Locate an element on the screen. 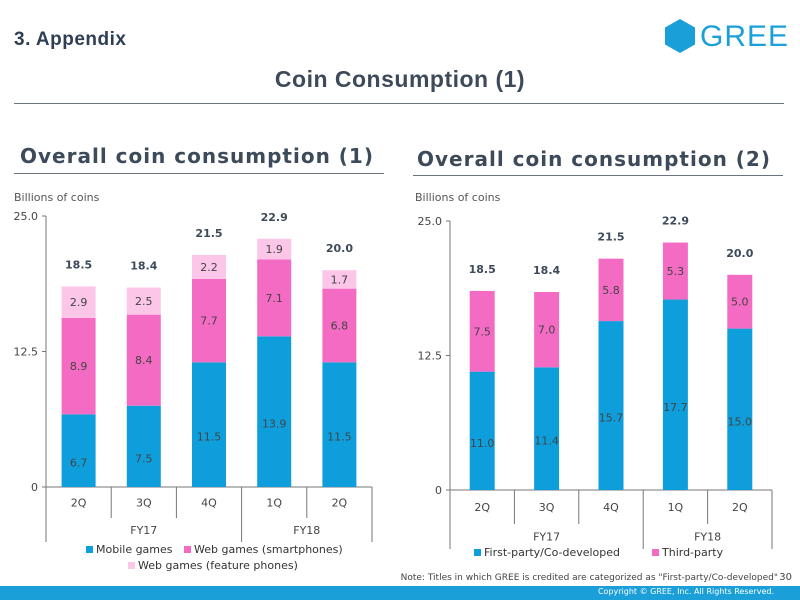 This screenshot has width=800, height=600. group-label: FY17 is located at coordinates (143, 530).